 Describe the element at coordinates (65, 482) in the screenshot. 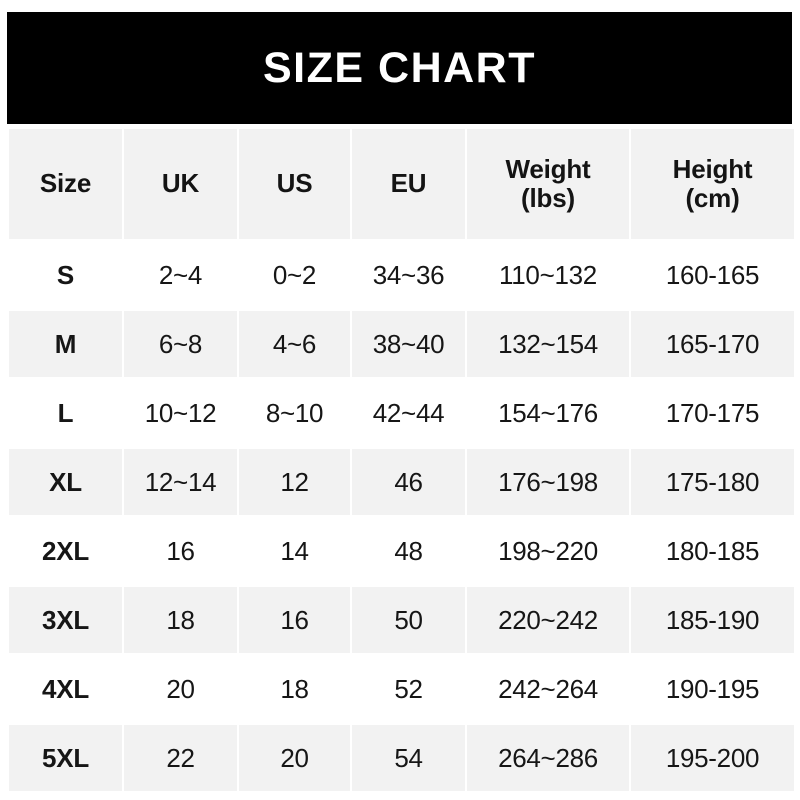

I see `cell-size: XL` at that location.